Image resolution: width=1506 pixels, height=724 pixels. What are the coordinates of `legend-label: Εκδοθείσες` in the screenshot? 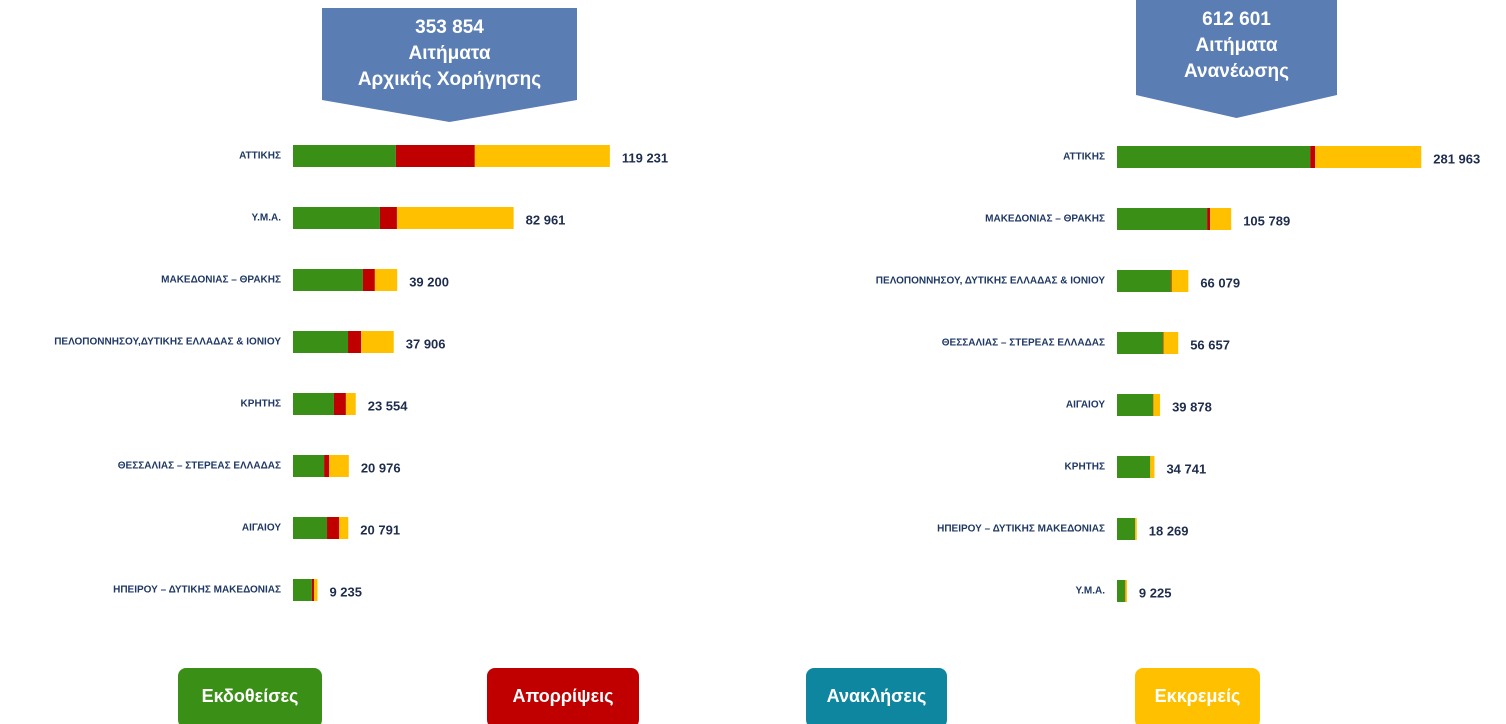 It's located at (250, 696).